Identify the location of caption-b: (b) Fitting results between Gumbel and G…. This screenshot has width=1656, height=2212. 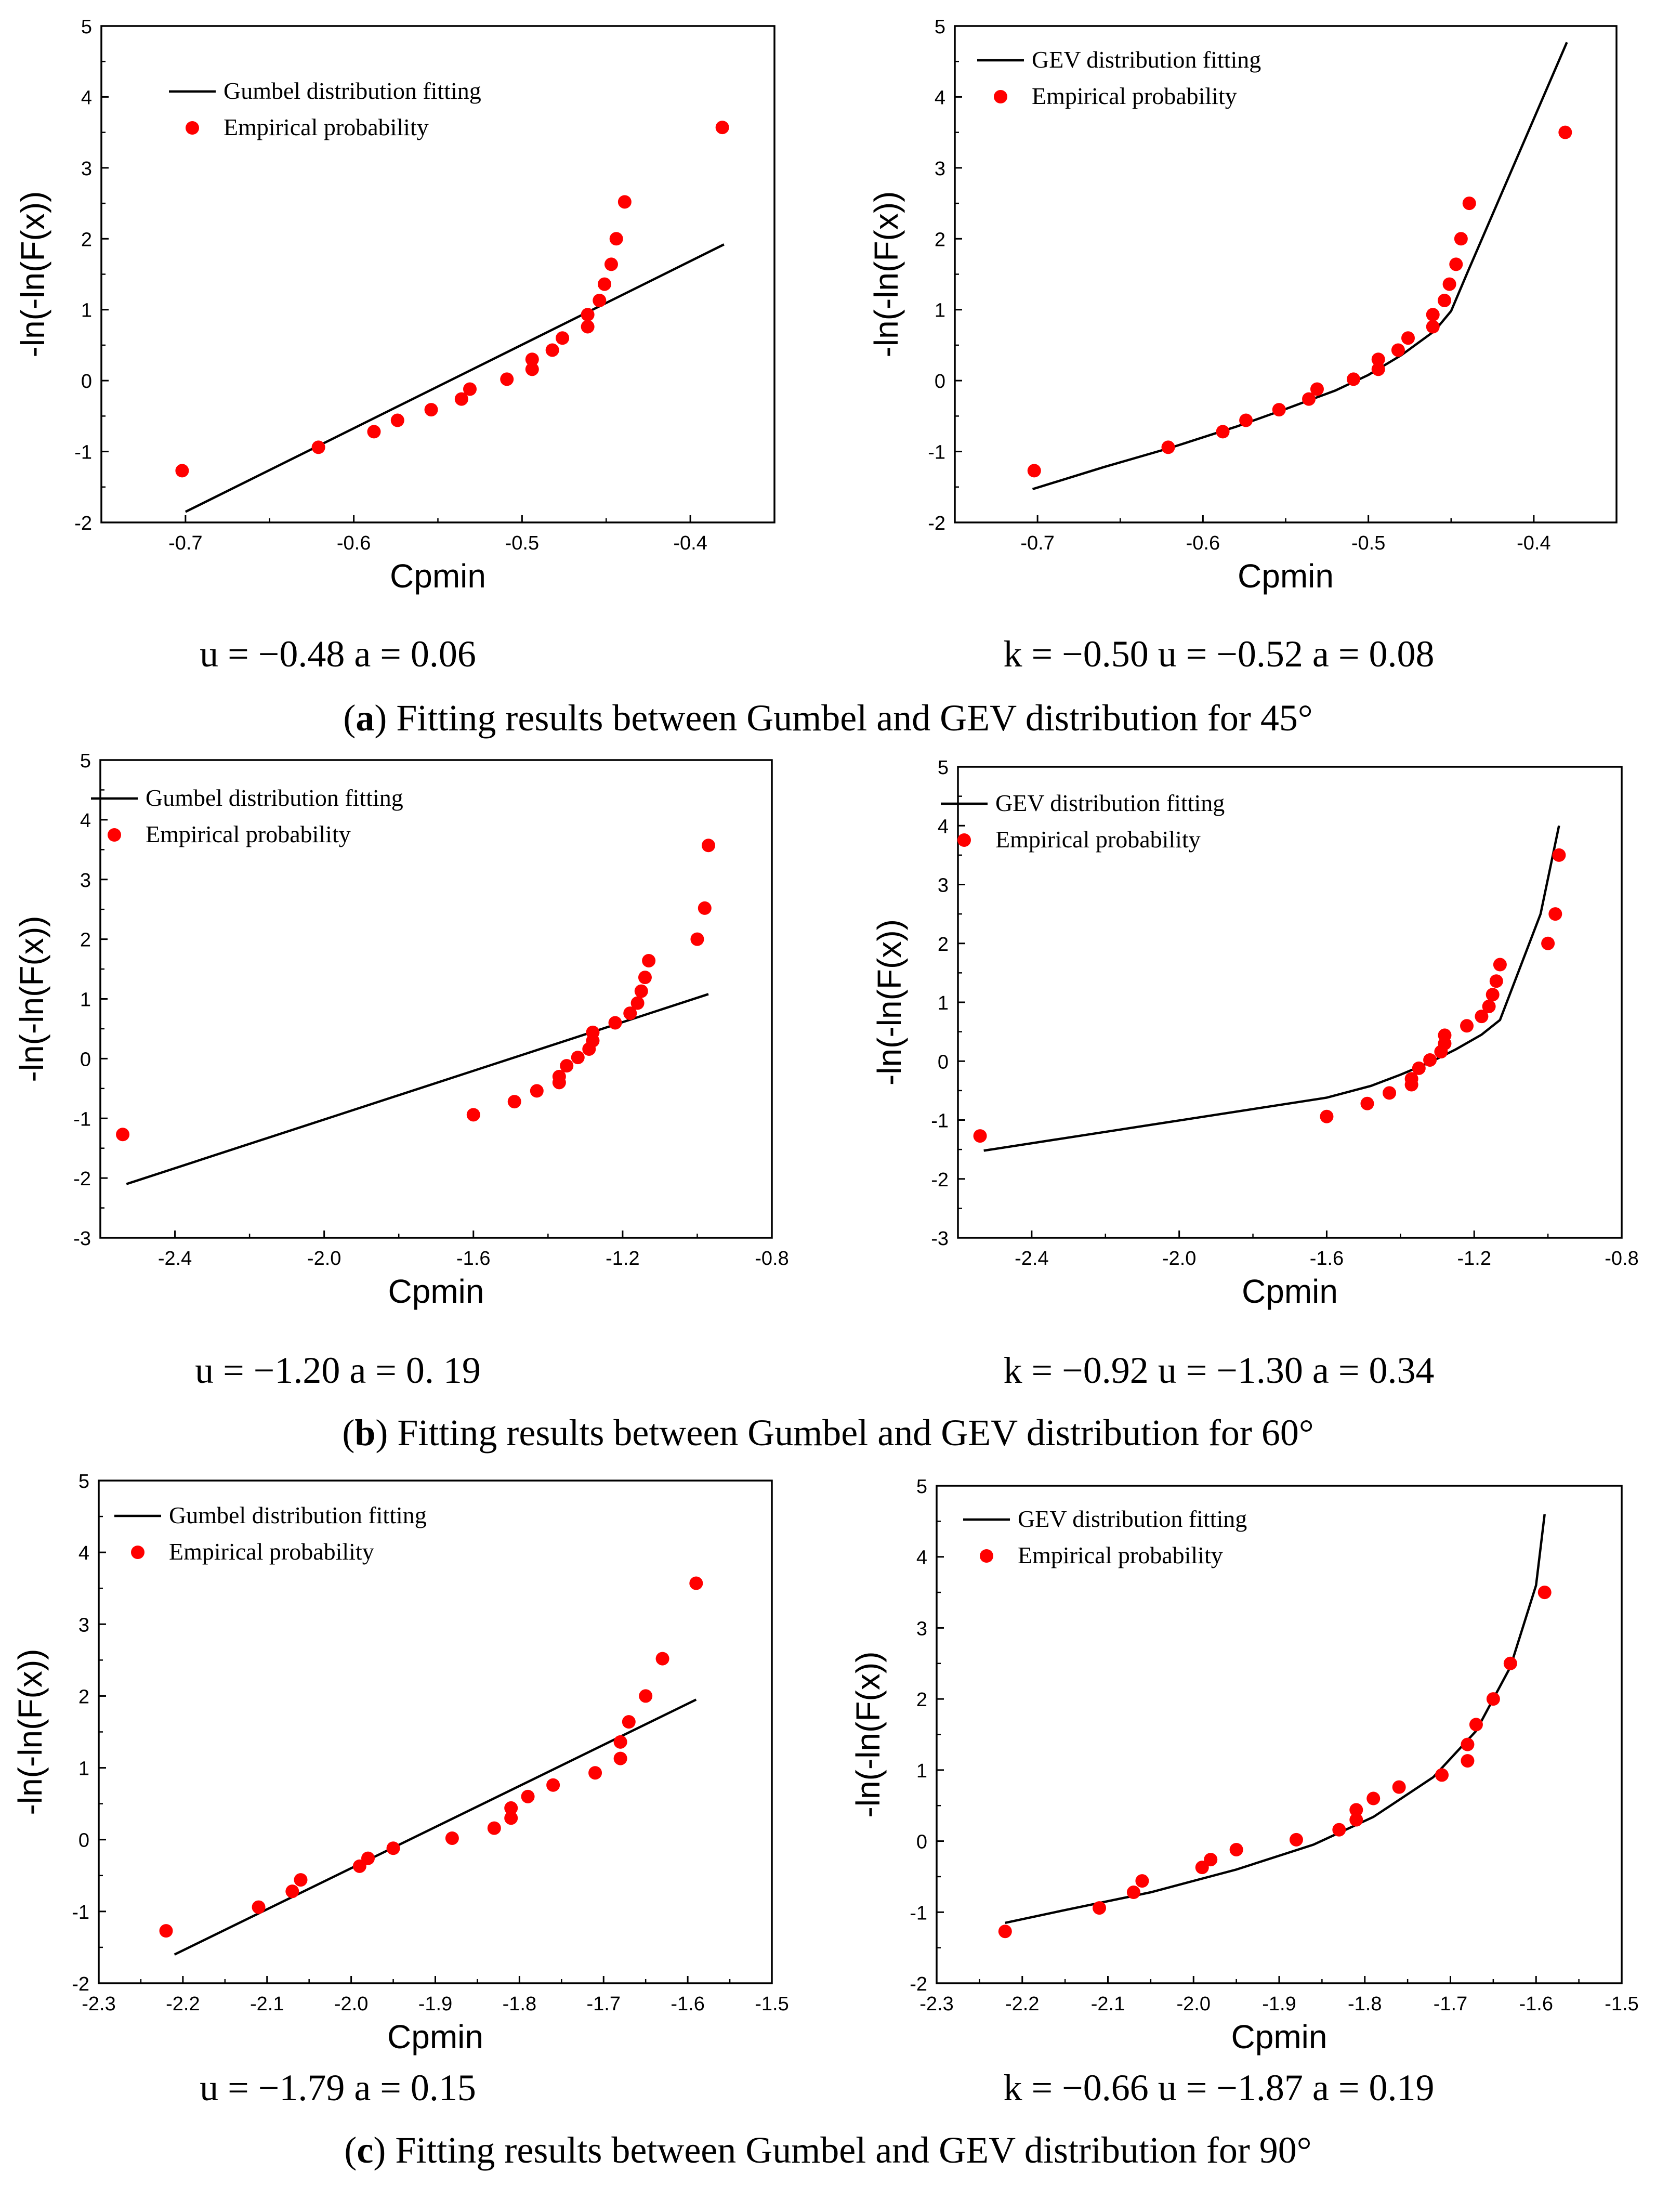
(827, 1433).